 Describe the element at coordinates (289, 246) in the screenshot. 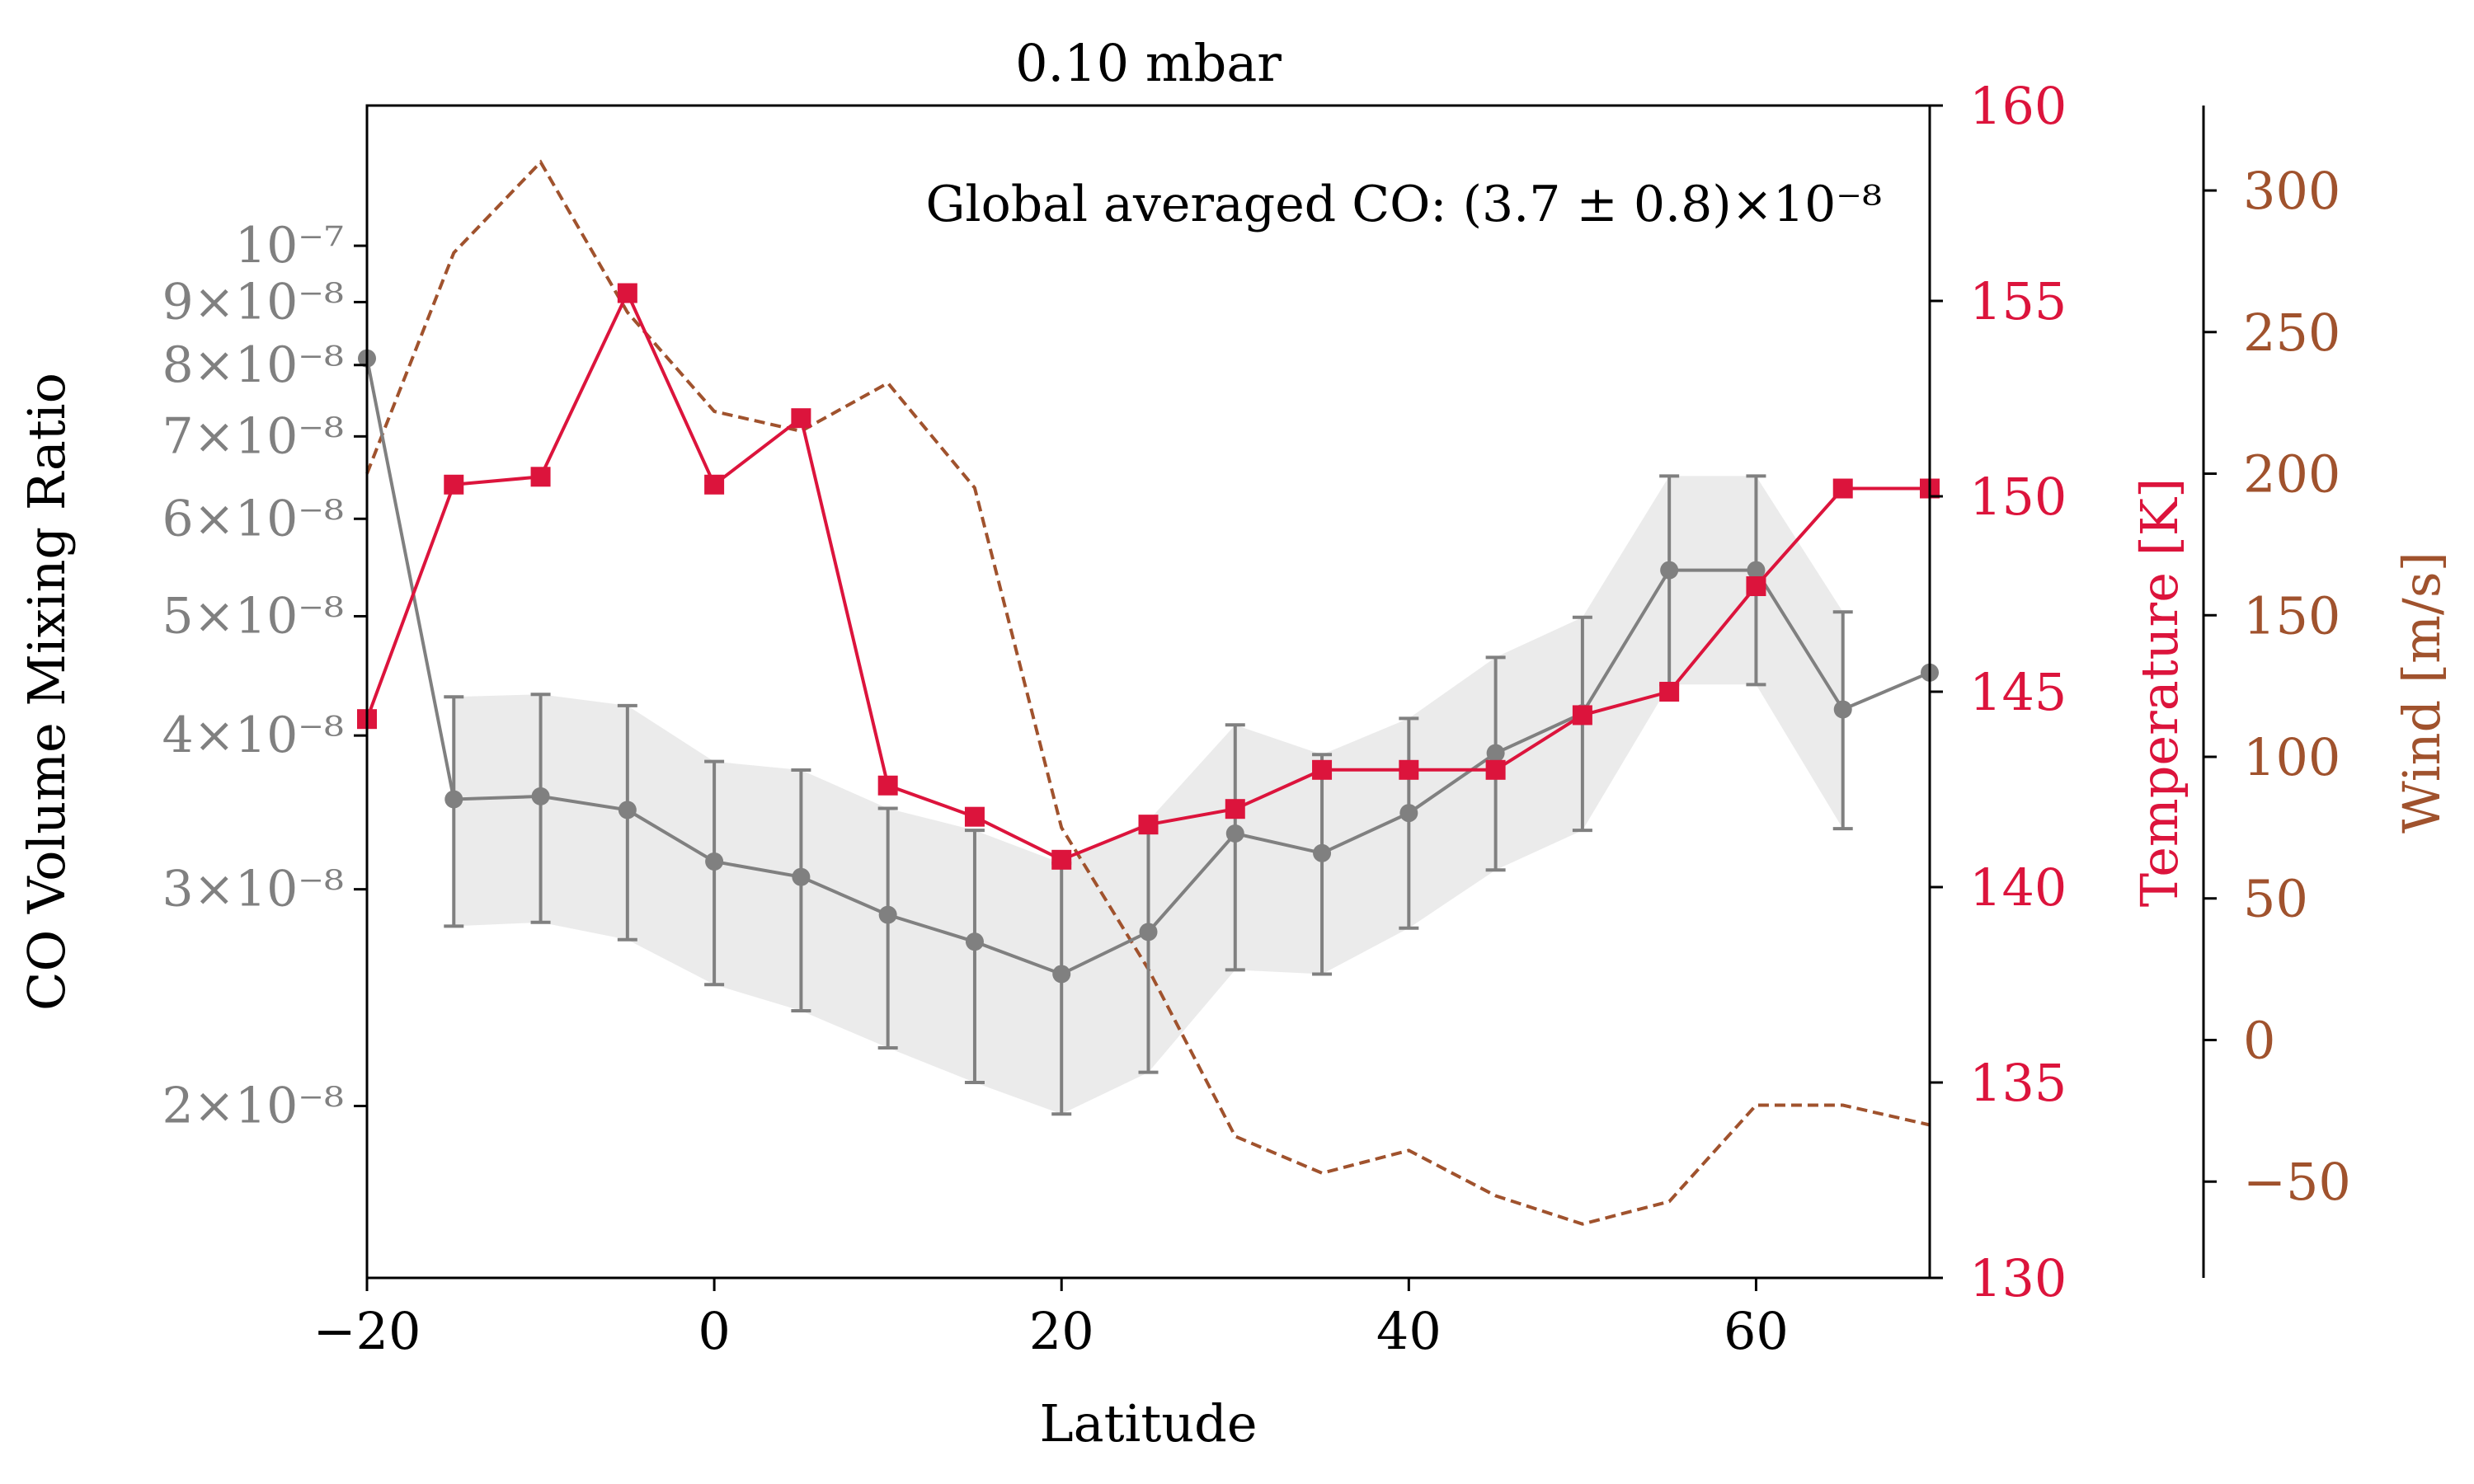

I see `co-tick-label: 10⁻⁷` at that location.